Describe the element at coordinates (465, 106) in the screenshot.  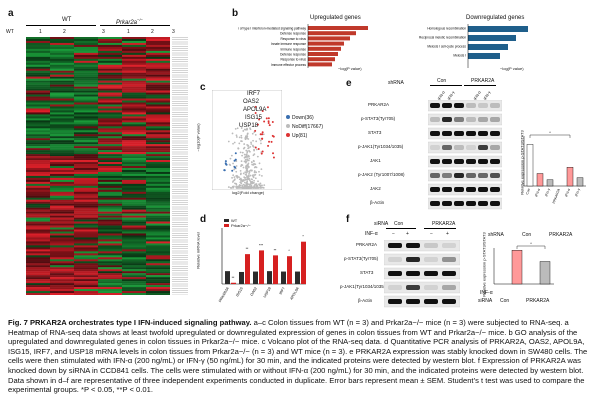
I see `wb-strip` at that location.